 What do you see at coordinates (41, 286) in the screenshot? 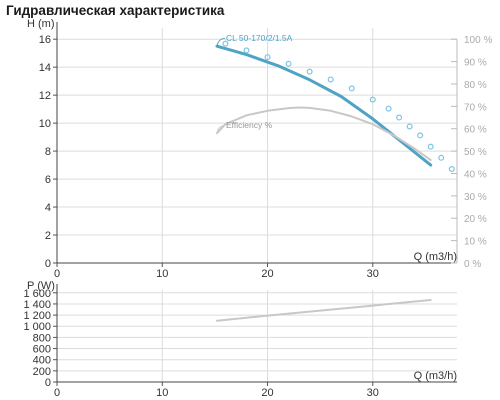
I see `y-axis-title: P (W)` at bounding box center [41, 286].